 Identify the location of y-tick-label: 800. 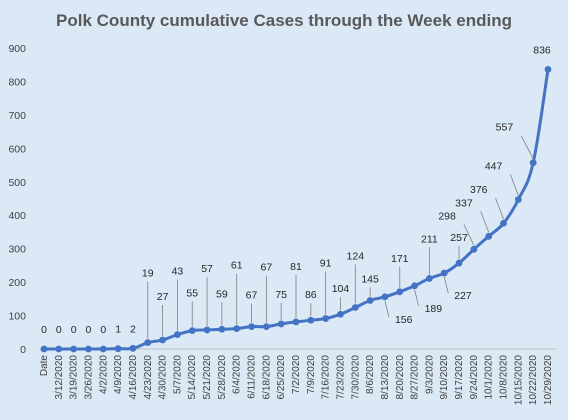
(17, 82).